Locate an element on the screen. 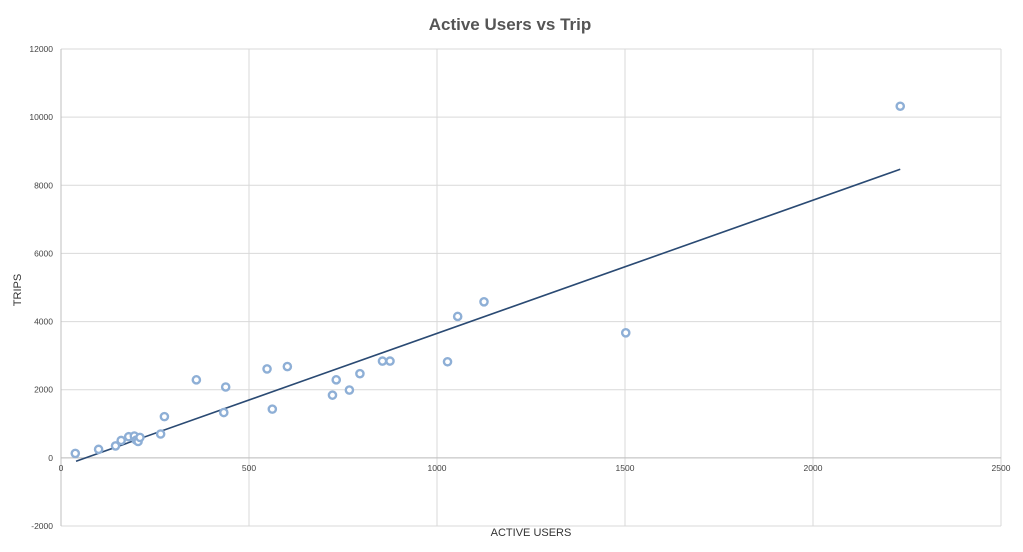  y-tick-label: 12000 is located at coordinates (41, 49).